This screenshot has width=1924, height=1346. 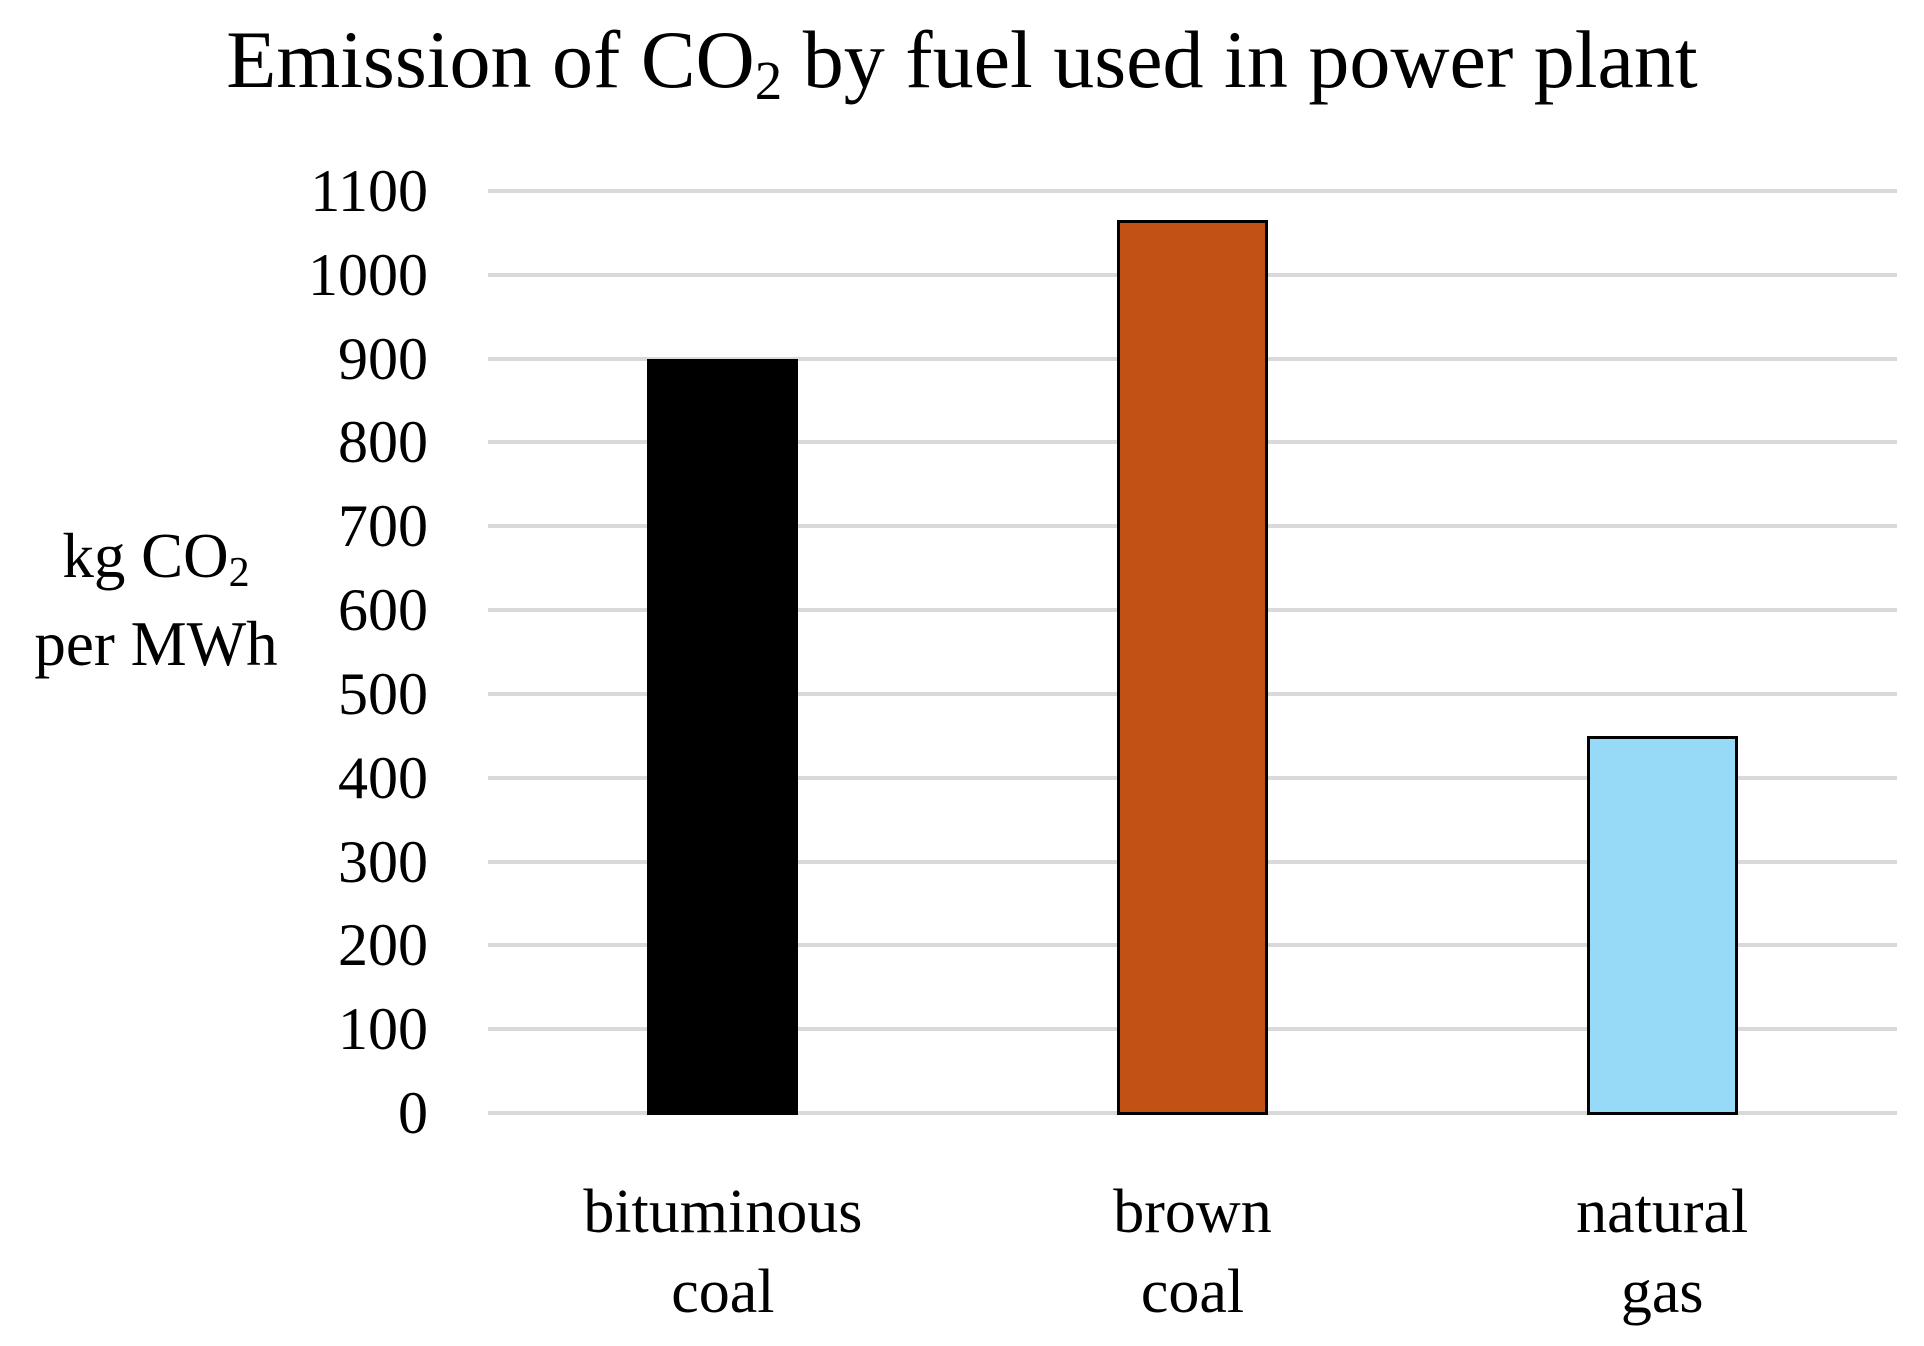 What do you see at coordinates (239, 573) in the screenshot?
I see `y-axis-title-subscript: 2` at bounding box center [239, 573].